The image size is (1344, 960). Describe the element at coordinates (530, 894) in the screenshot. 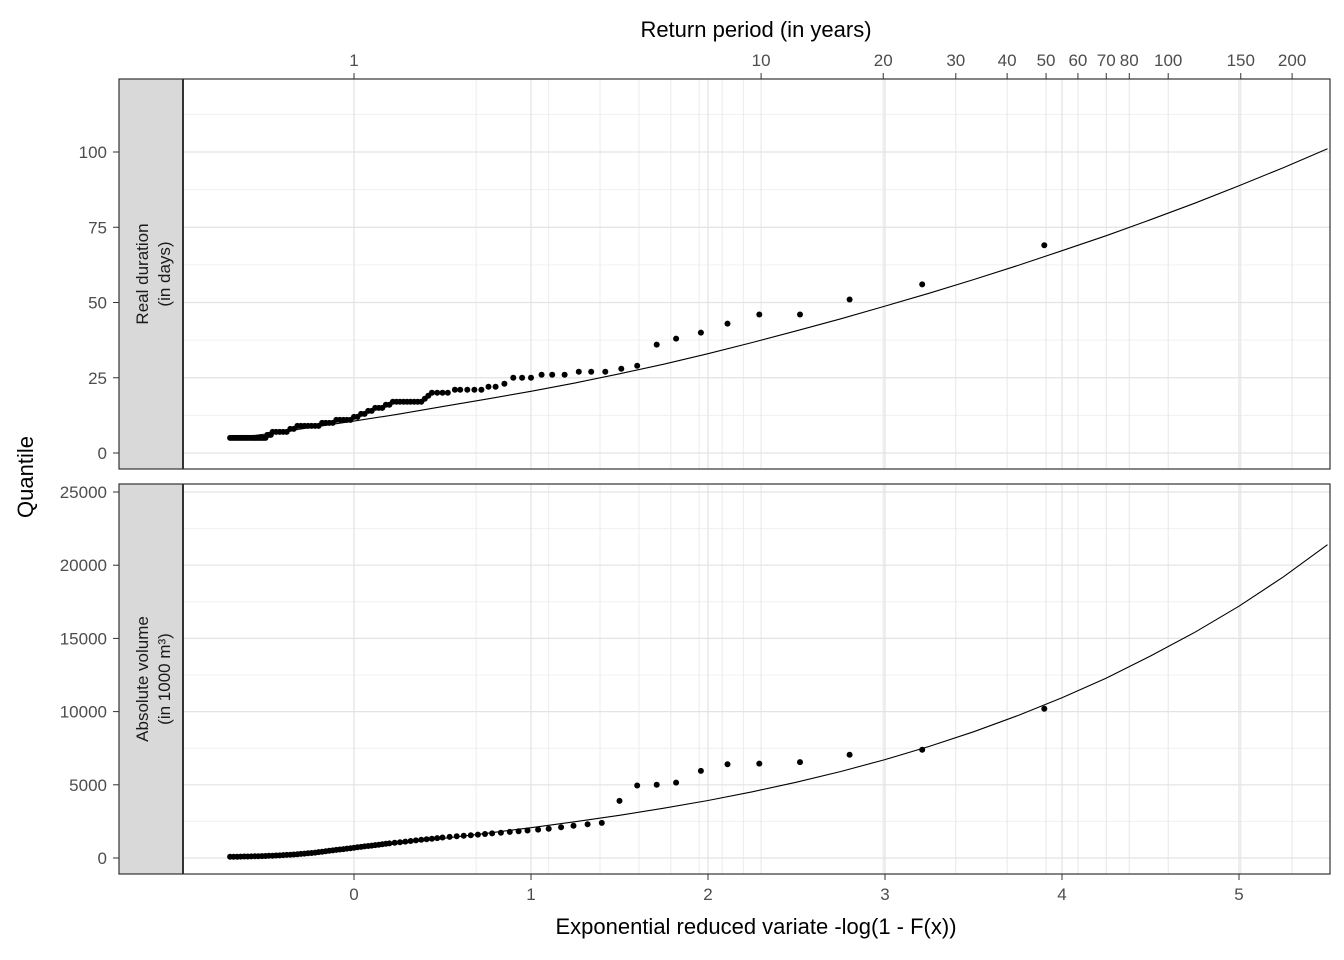

I see `x-tick-label: 1` at that location.